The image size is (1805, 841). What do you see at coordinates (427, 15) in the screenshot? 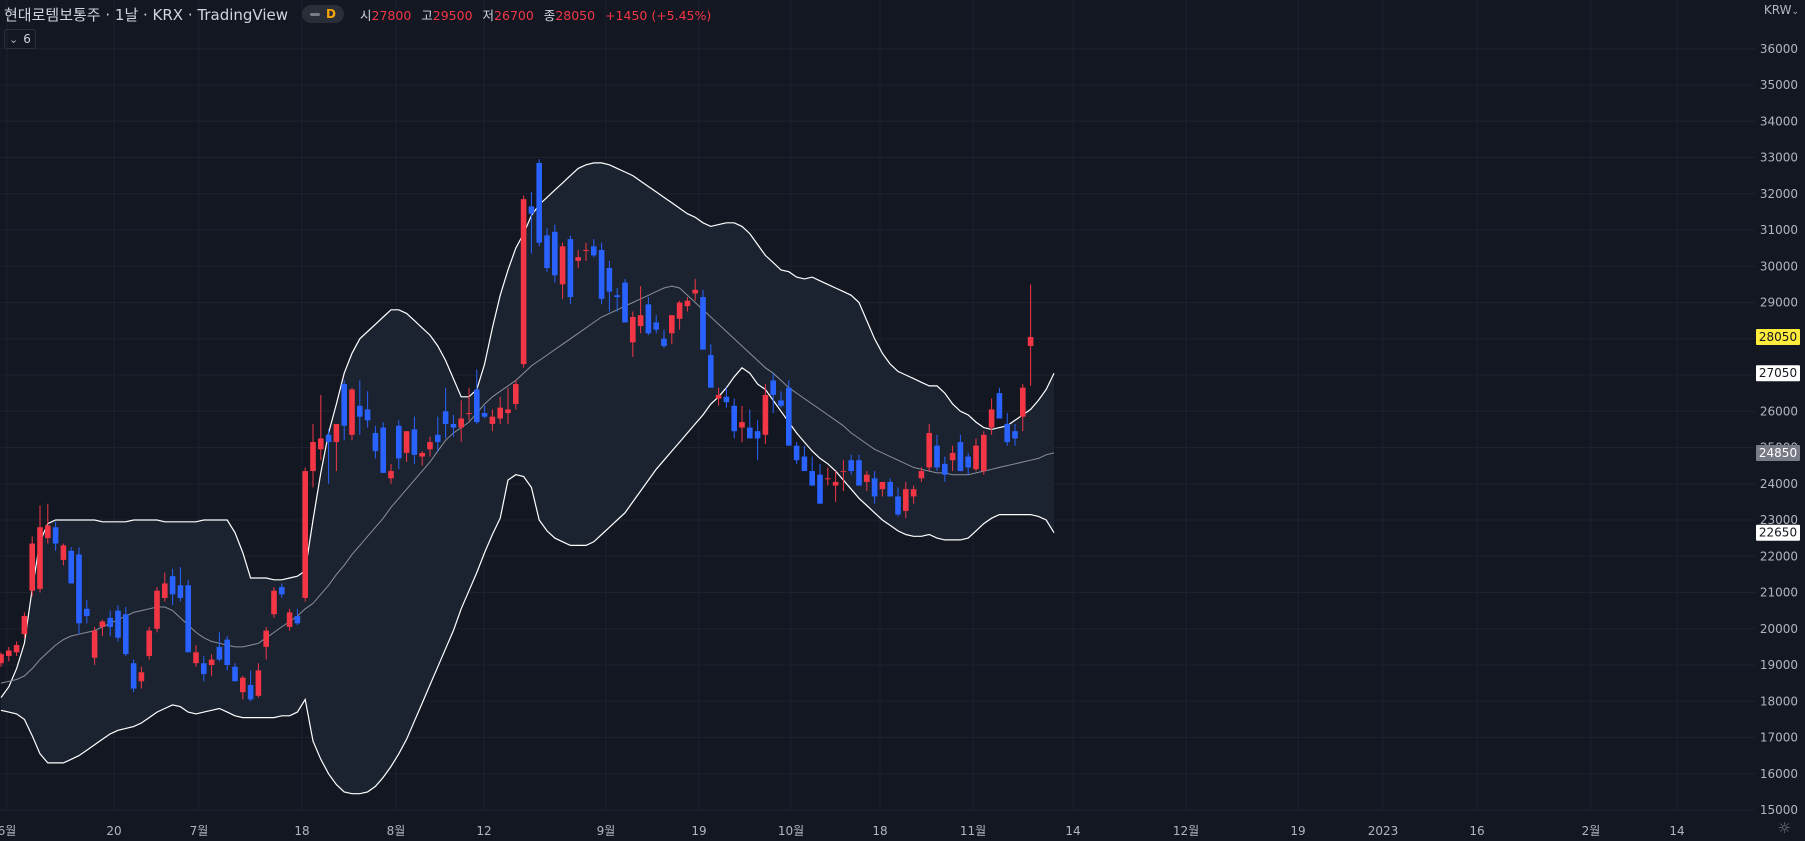
I see `high-key: 고` at bounding box center [427, 15].